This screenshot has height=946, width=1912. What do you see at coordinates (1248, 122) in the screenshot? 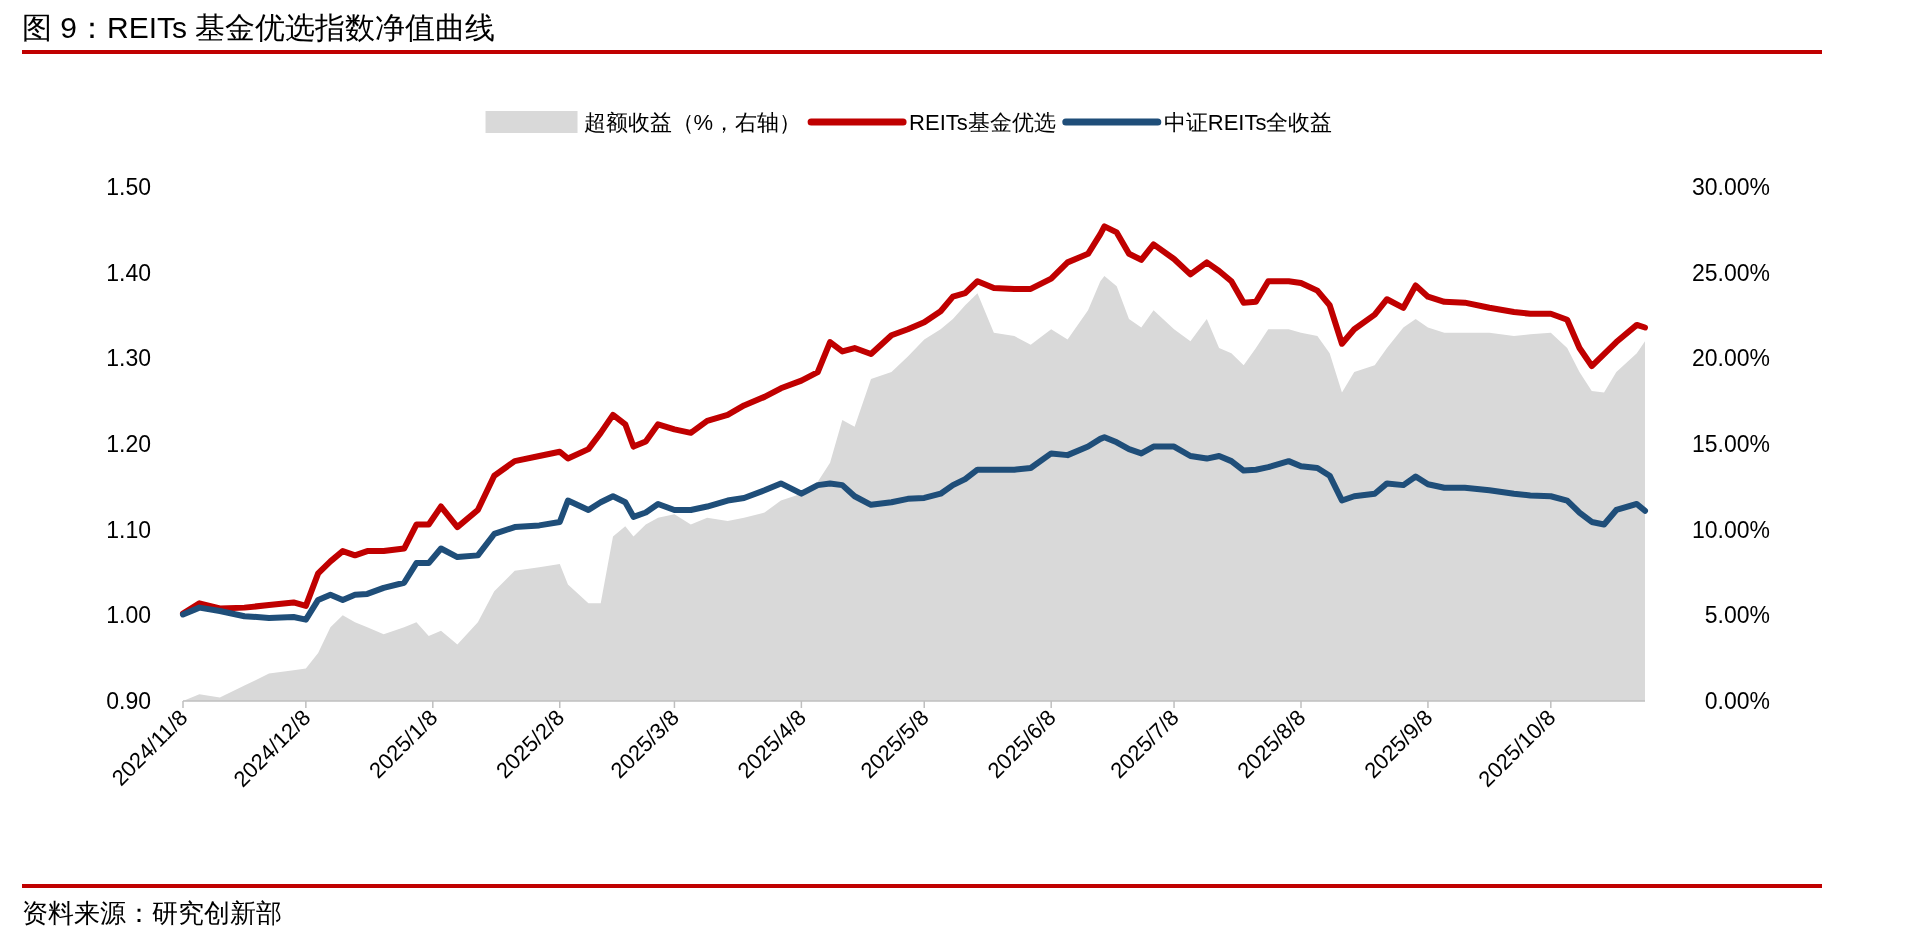
I see `legend-label: 中证REITs全收益` at bounding box center [1248, 122].